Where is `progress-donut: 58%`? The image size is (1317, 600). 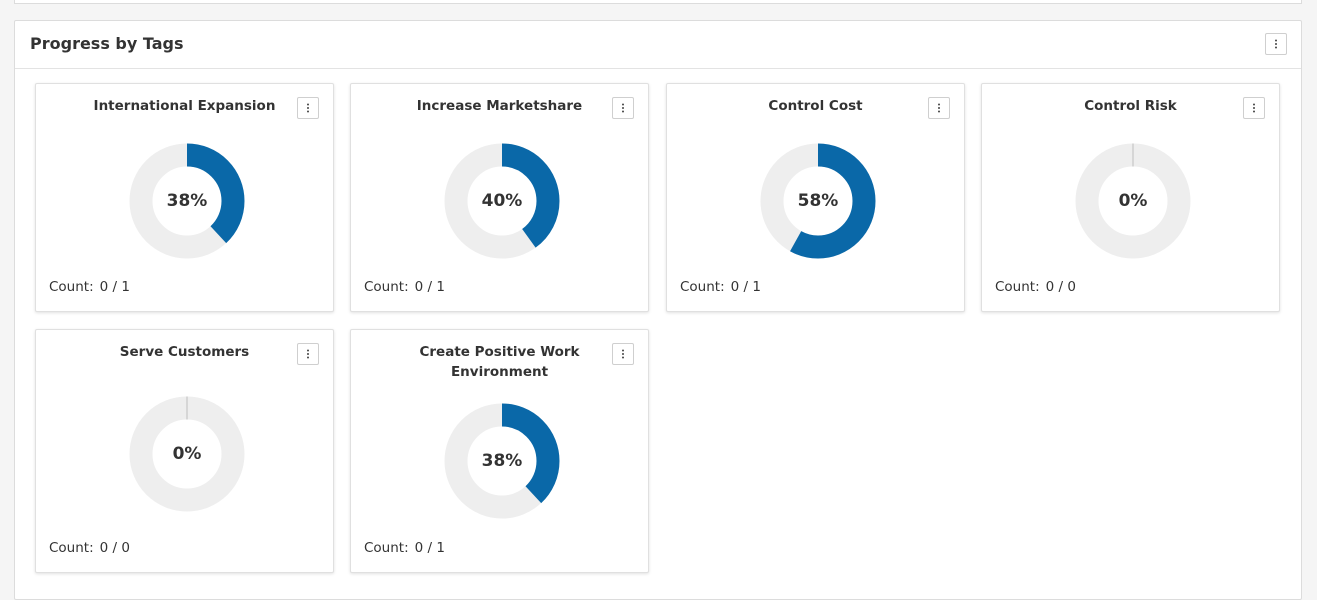 progress-donut: 58% is located at coordinates (818, 201).